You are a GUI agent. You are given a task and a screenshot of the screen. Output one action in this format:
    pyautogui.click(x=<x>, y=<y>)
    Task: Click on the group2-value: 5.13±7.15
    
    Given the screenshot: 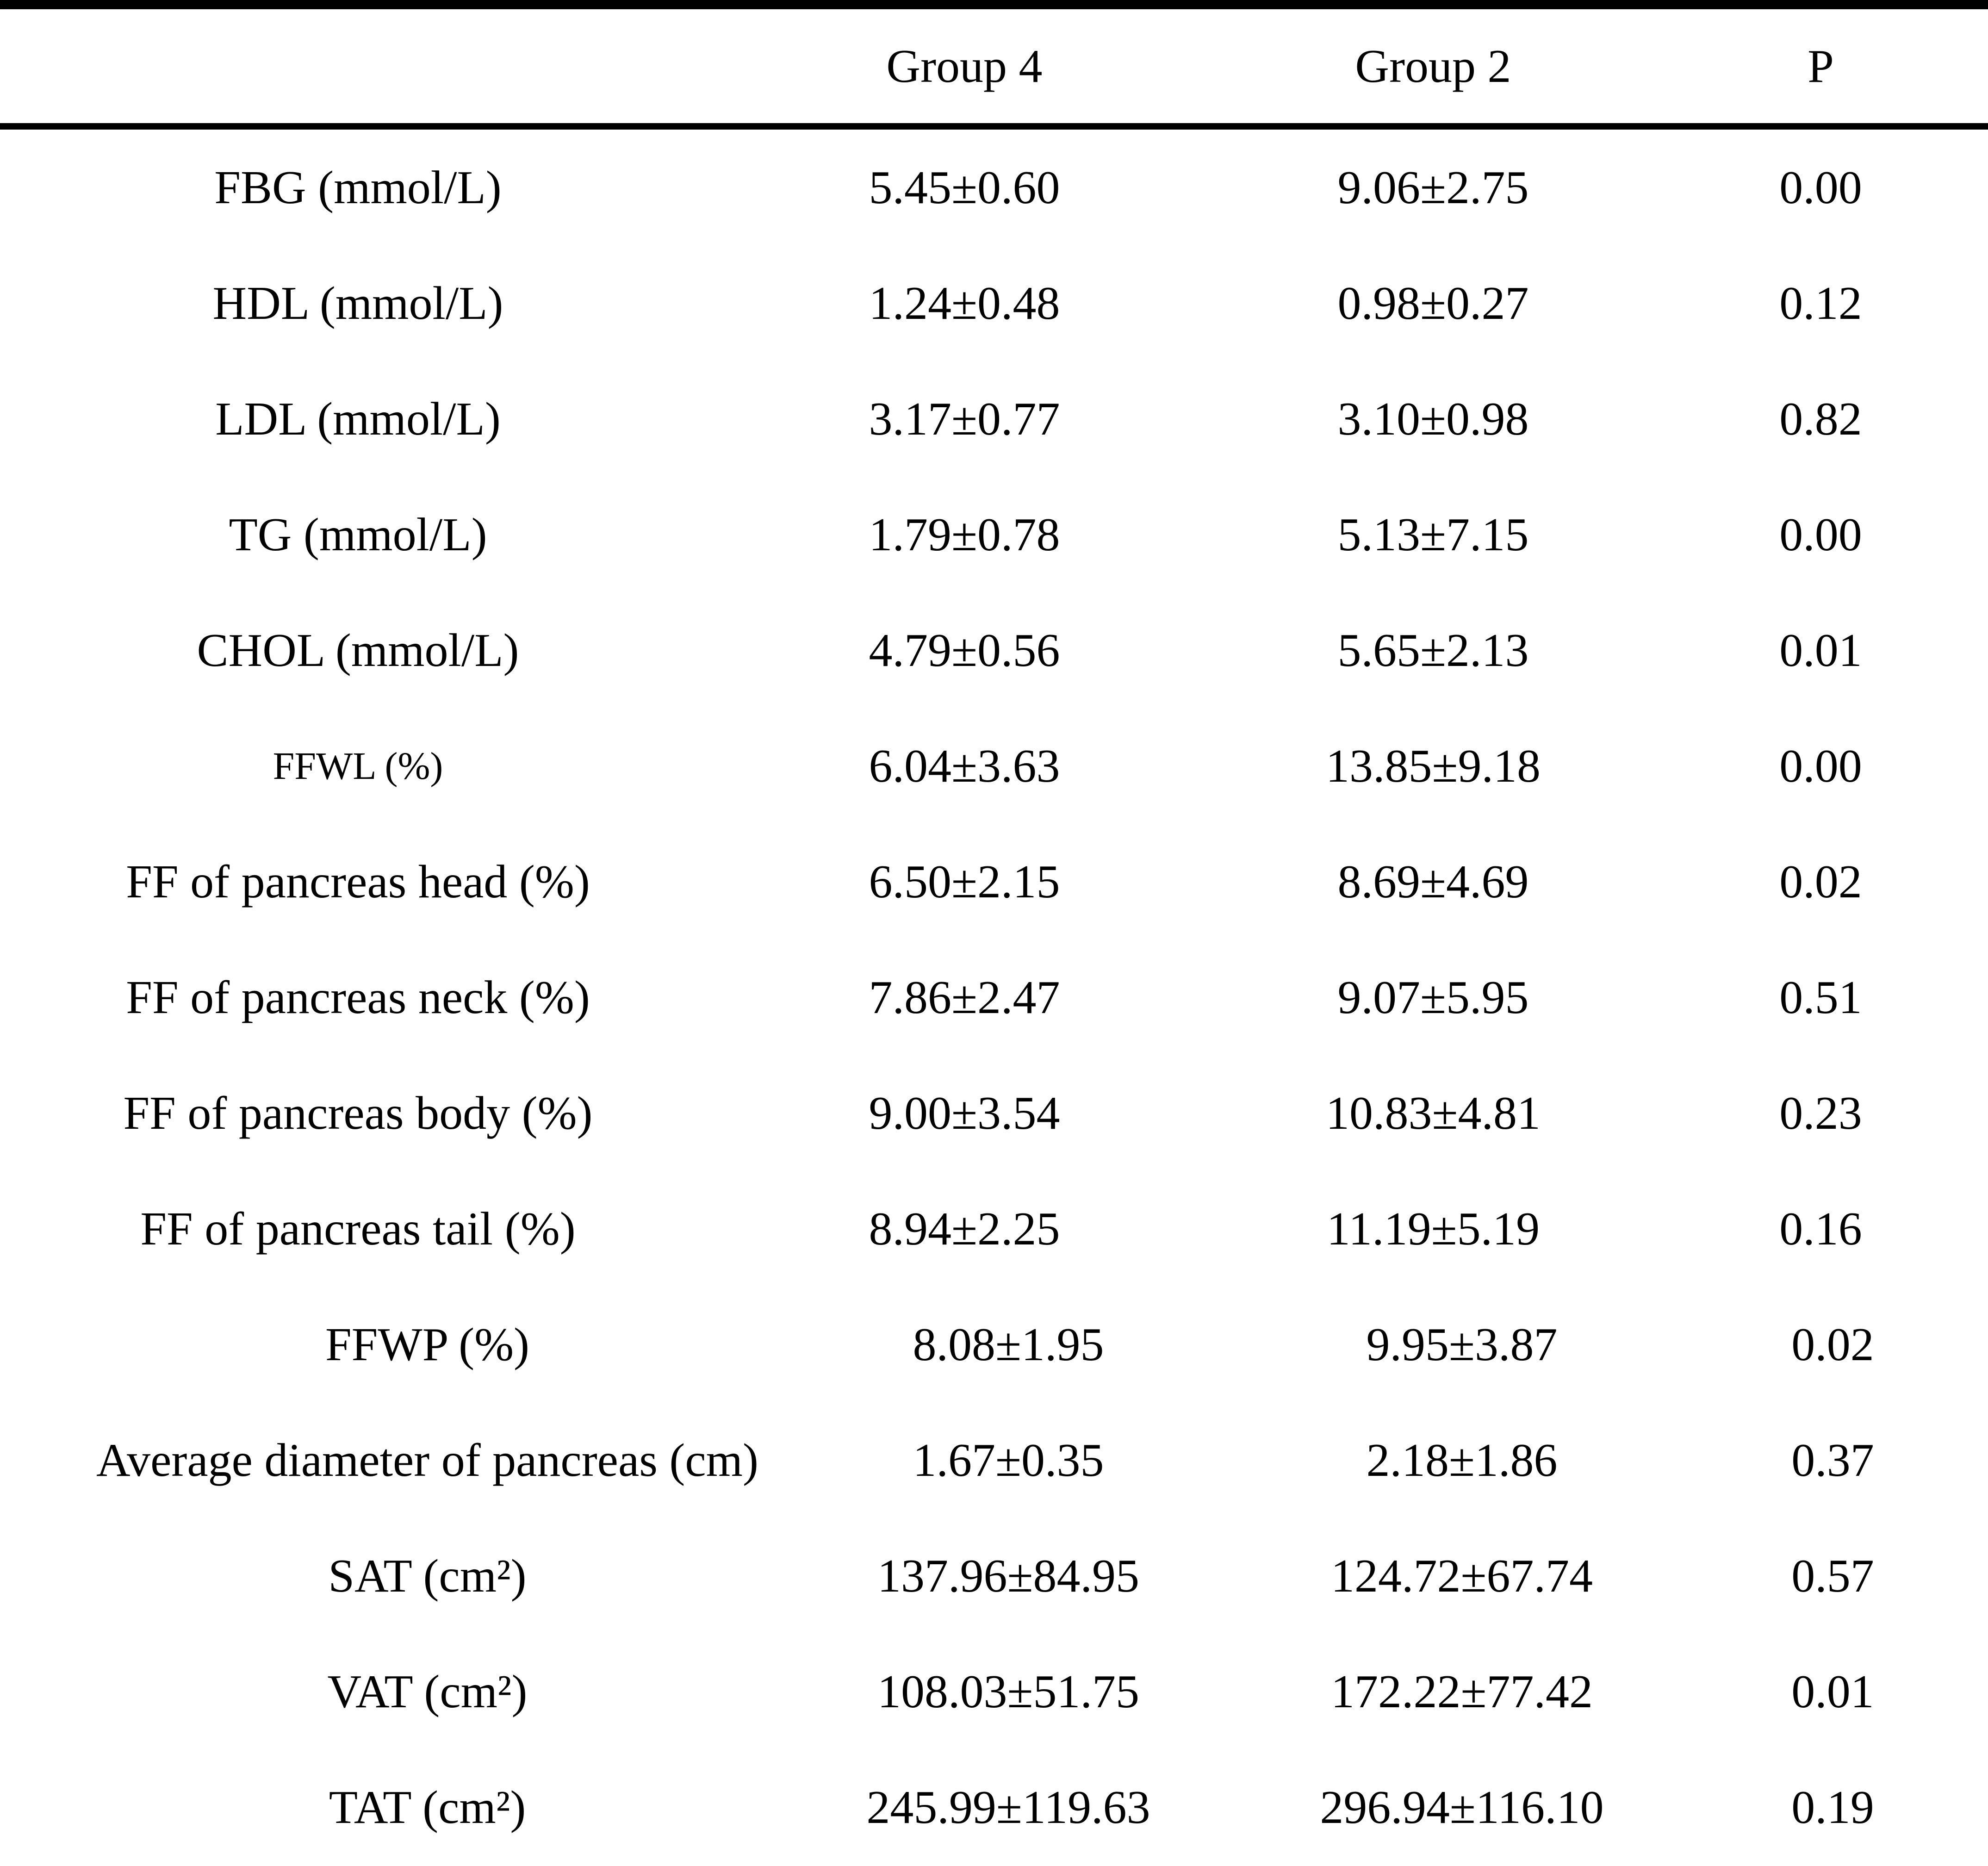 What is the action you would take?
    pyautogui.click(x=1433, y=535)
    